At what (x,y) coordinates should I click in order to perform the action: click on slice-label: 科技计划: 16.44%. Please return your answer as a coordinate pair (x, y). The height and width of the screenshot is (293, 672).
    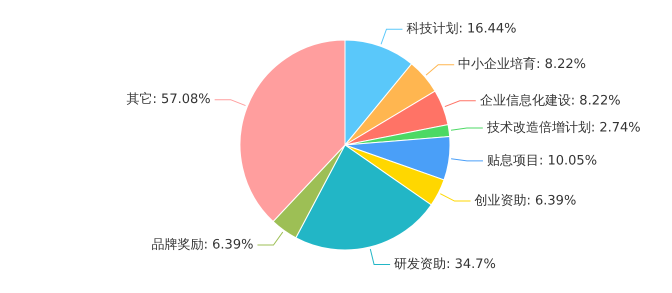
    Looking at the image, I should click on (461, 29).